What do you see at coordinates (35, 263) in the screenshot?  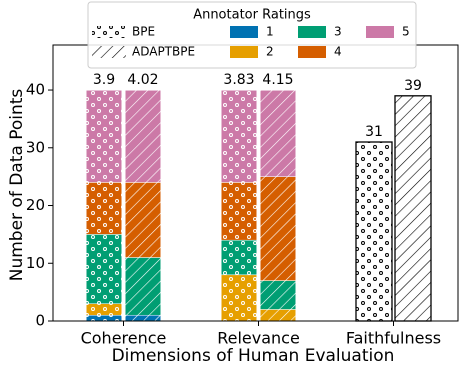 I see `y-tick-label: 10` at bounding box center [35, 263].